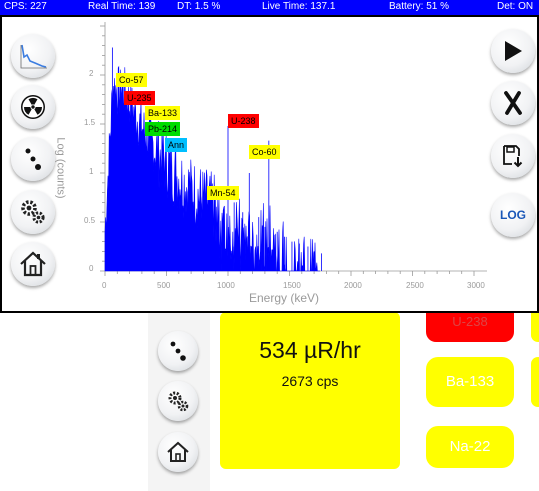 Image resolution: width=539 pixels, height=491 pixels. What do you see at coordinates (91, 73) in the screenshot?
I see `y-tick-label: 2` at bounding box center [91, 73].